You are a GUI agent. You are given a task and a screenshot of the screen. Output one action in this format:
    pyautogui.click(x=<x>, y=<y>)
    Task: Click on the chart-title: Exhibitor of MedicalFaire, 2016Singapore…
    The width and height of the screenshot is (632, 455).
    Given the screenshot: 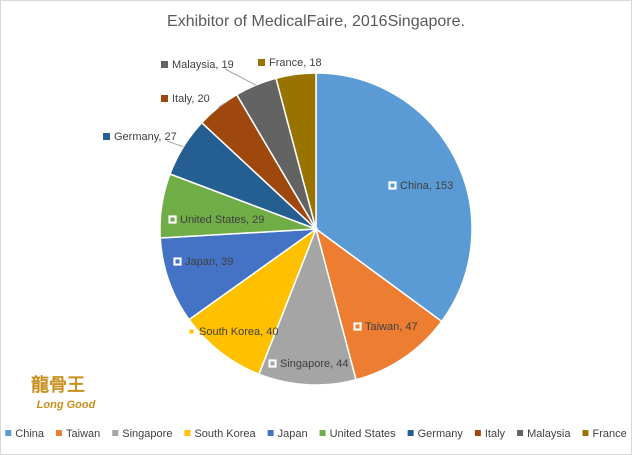 What is the action you would take?
    pyautogui.click(x=316, y=21)
    